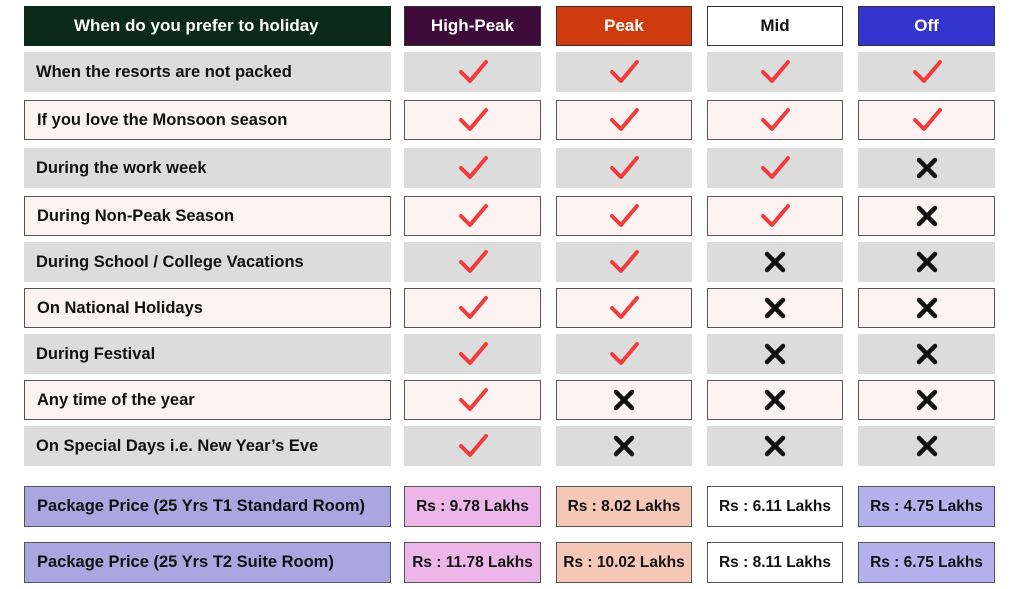  What do you see at coordinates (472, 26) in the screenshot?
I see `header-column-high-peak: High-Peak` at bounding box center [472, 26].